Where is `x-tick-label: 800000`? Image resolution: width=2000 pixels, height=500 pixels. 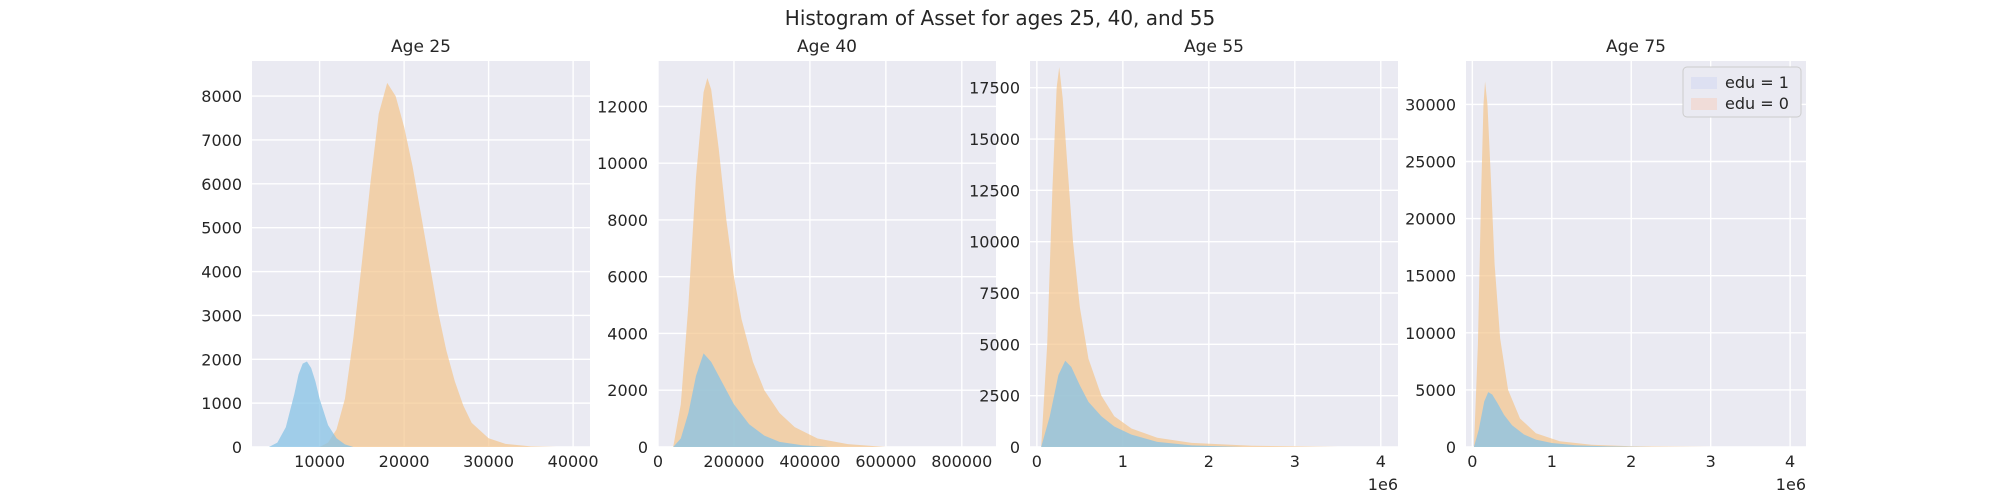
x-tick-label: 800000 is located at coordinates (961, 461).